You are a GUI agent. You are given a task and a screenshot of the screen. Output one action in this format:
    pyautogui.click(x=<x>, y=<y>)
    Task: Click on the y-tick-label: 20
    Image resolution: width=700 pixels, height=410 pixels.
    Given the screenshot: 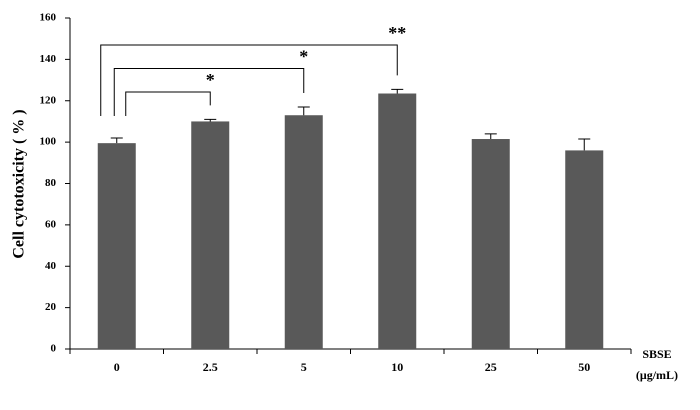 What is the action you would take?
    pyautogui.click(x=51, y=307)
    